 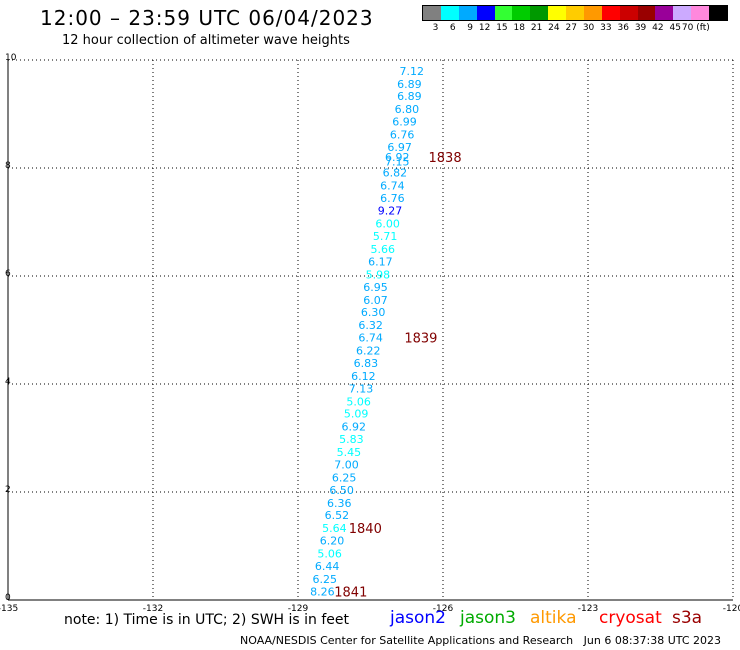 I want to click on satellite-label-s3a: s3a, so click(x=687, y=618).